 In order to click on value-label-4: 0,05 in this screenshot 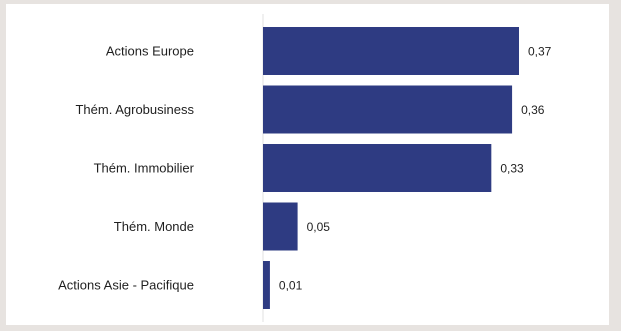, I will do `click(319, 227)`.